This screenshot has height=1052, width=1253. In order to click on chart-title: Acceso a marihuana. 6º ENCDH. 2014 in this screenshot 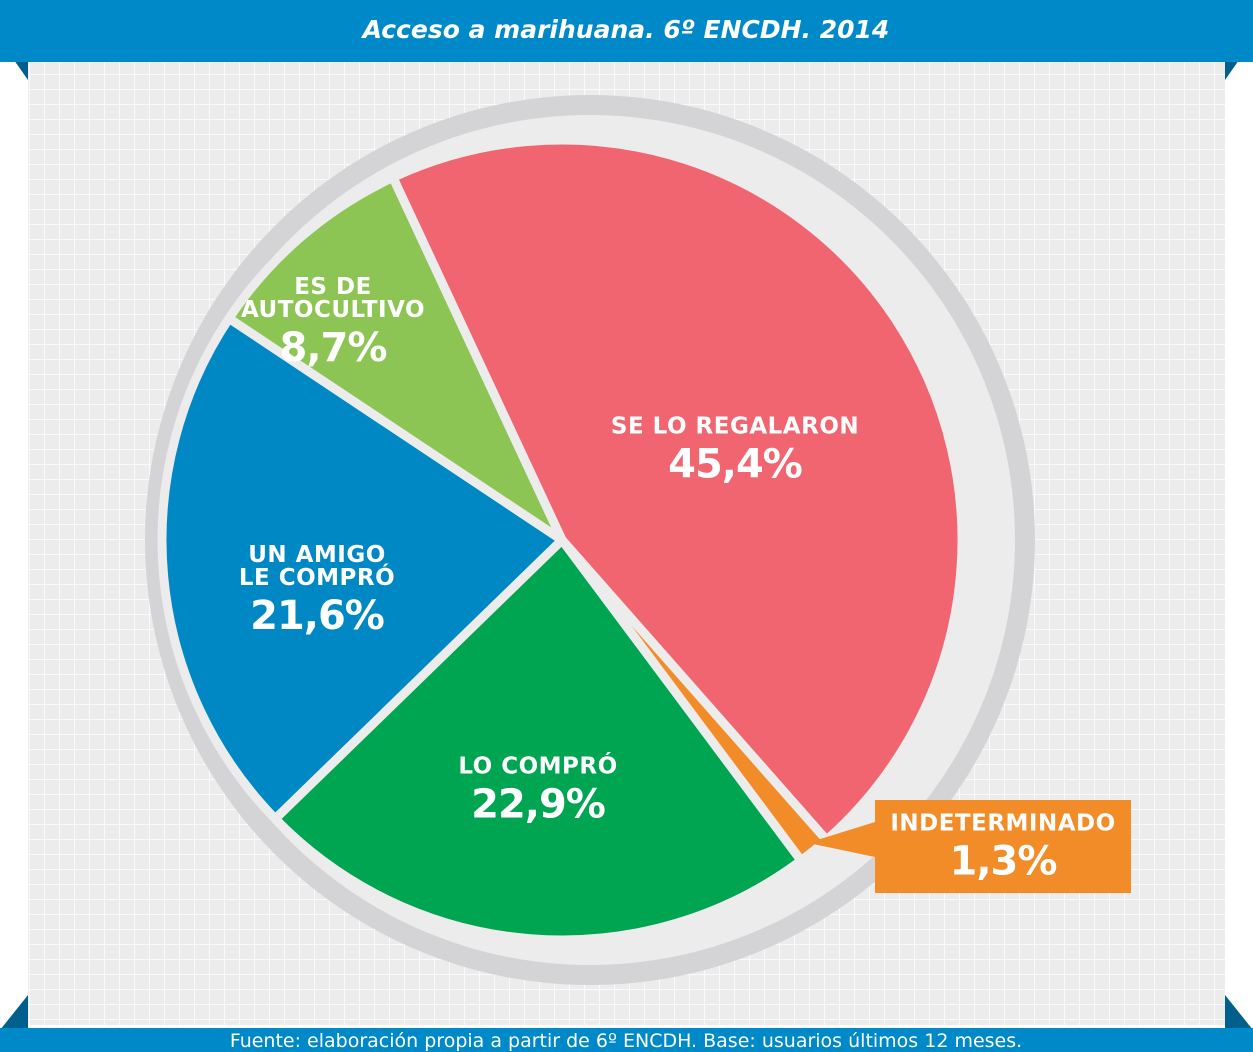, I will do `click(625, 29)`.